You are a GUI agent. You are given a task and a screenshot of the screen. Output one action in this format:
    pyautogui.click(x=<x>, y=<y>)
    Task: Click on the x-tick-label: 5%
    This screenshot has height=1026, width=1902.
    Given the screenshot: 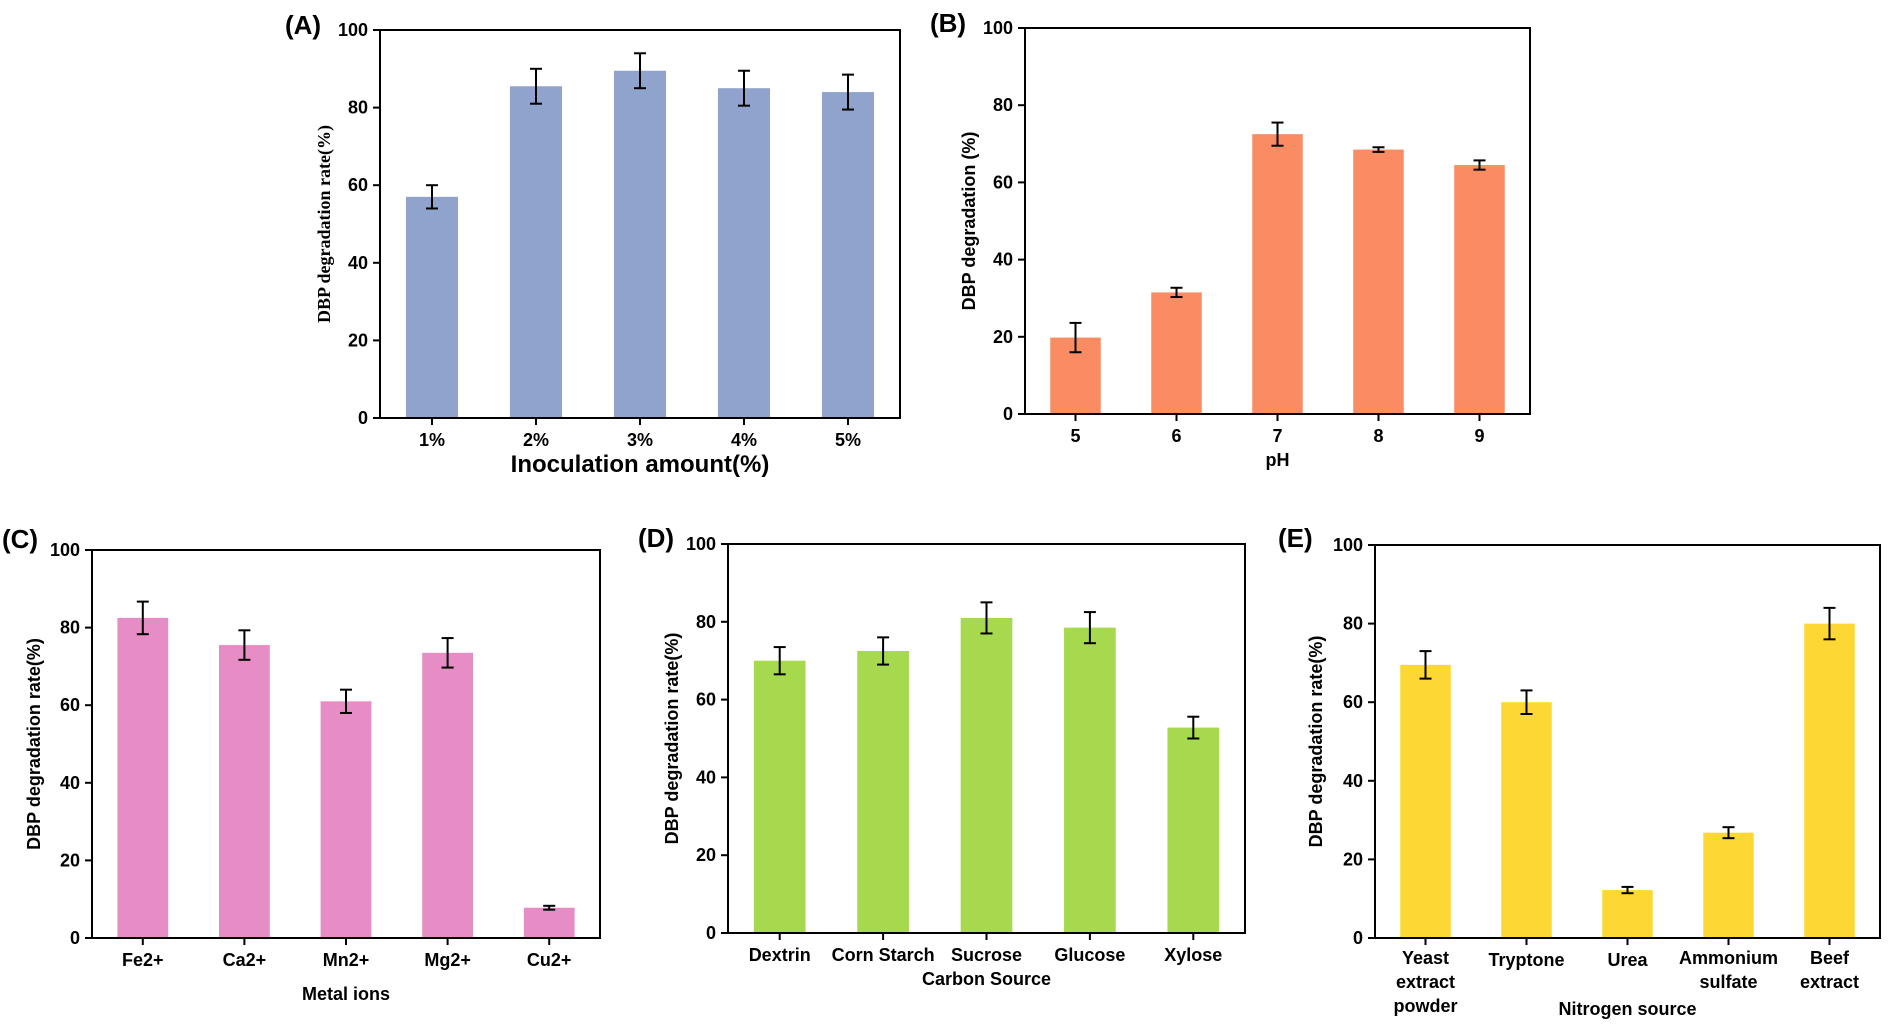 What is the action you would take?
    pyautogui.click(x=848, y=440)
    